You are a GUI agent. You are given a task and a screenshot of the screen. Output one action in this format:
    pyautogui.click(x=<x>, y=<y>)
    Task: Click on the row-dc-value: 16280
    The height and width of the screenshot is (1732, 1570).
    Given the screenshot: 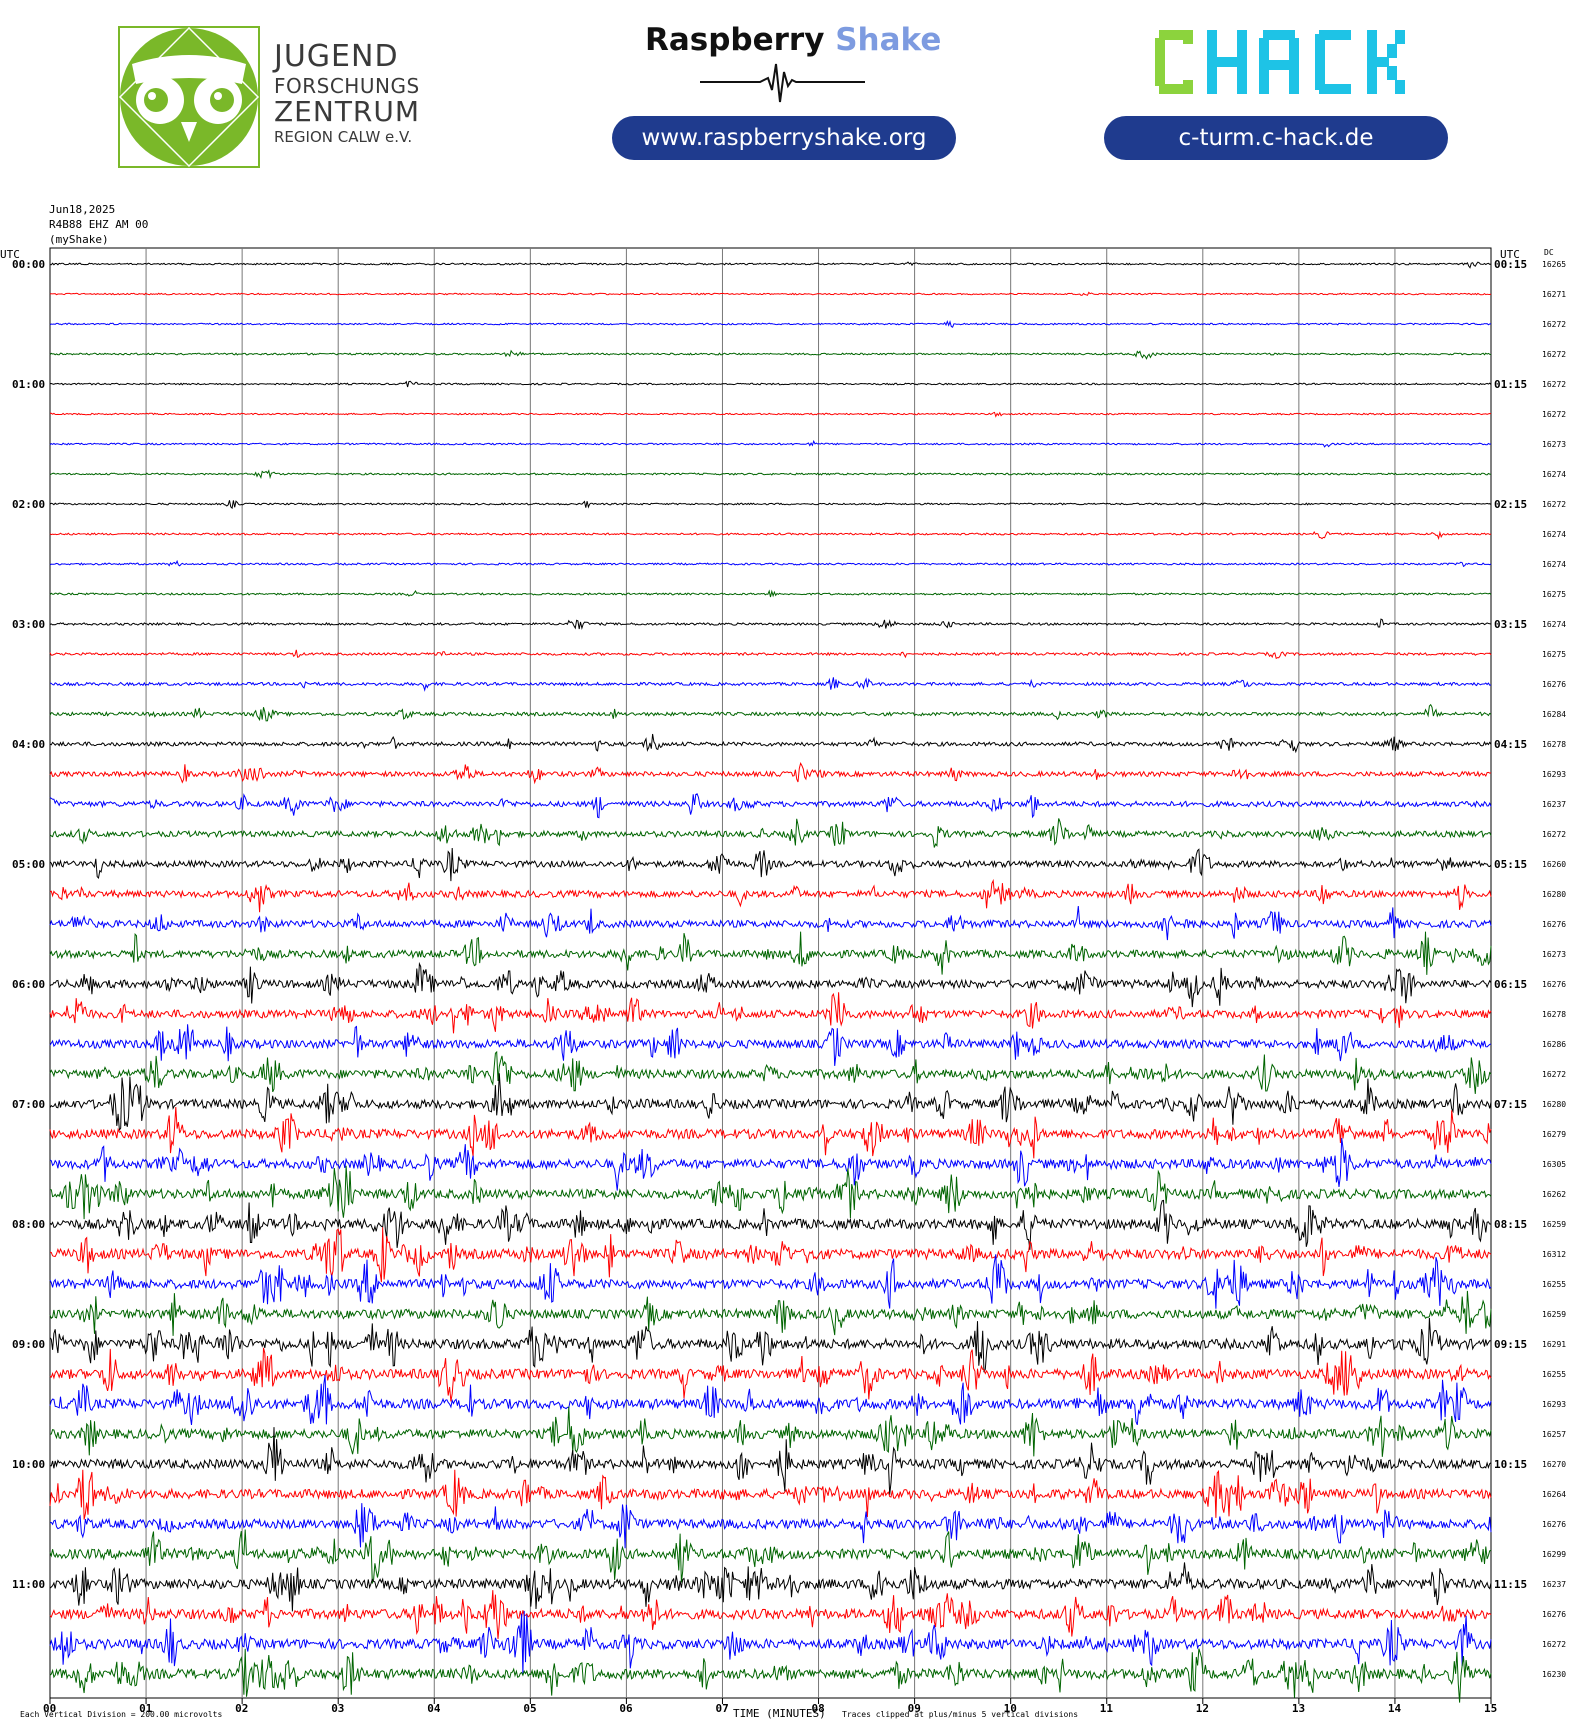 What is the action you would take?
    pyautogui.click(x=1554, y=1104)
    